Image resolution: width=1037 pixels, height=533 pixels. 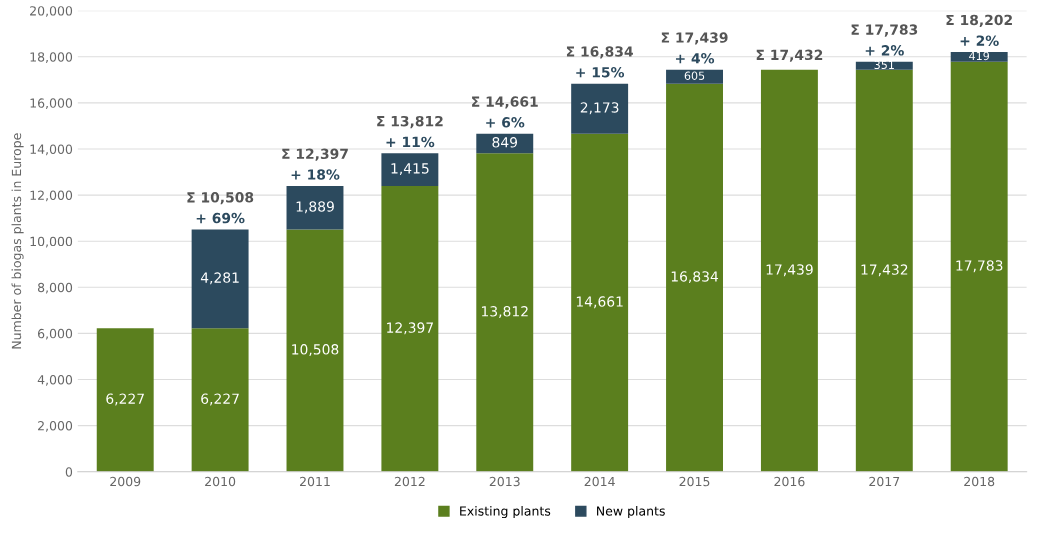 What do you see at coordinates (695, 58) in the screenshot?
I see `annotation: + 4%` at bounding box center [695, 58].